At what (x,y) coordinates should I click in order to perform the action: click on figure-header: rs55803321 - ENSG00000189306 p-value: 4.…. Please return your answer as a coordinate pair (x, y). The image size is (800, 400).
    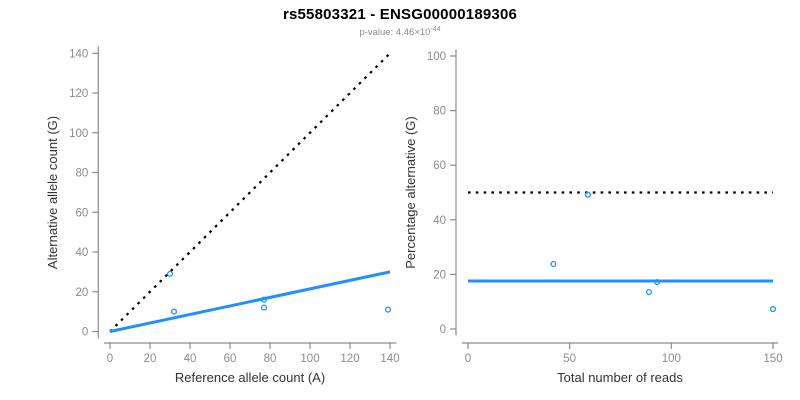
    Looking at the image, I should click on (400, 22).